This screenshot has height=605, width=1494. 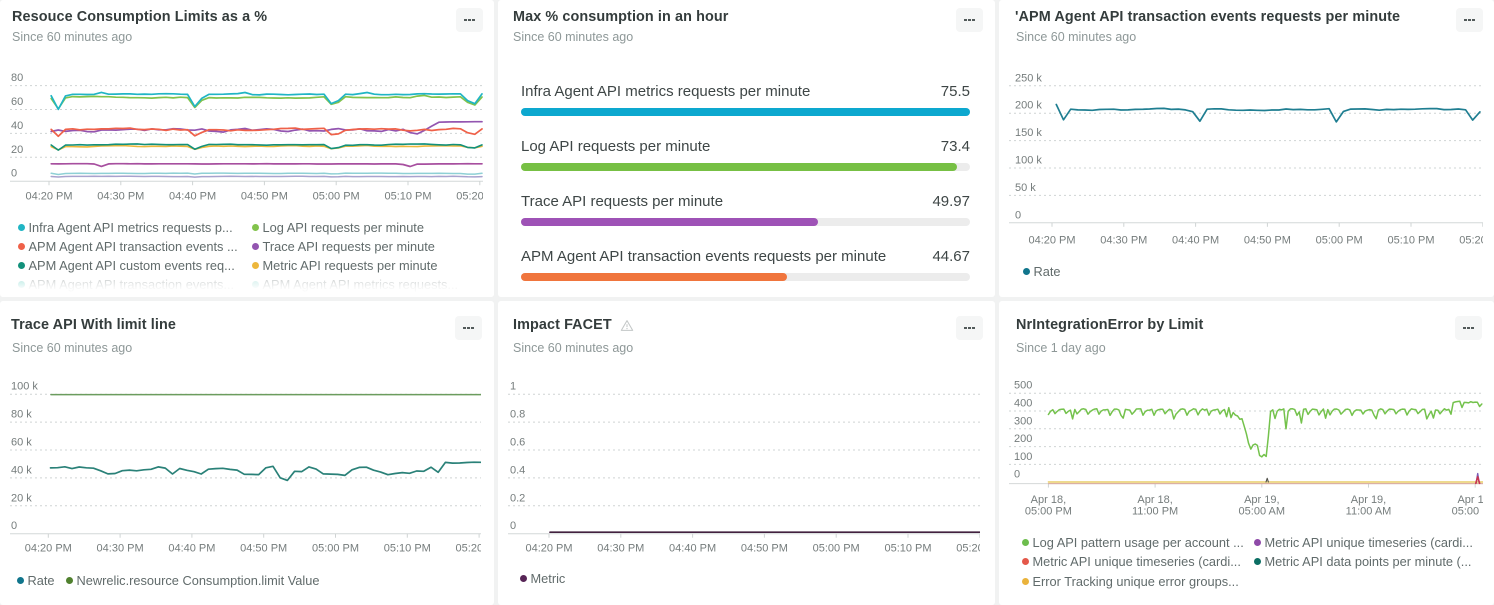 What do you see at coordinates (1023, 421) in the screenshot?
I see `svg-text: 300` at bounding box center [1023, 421].